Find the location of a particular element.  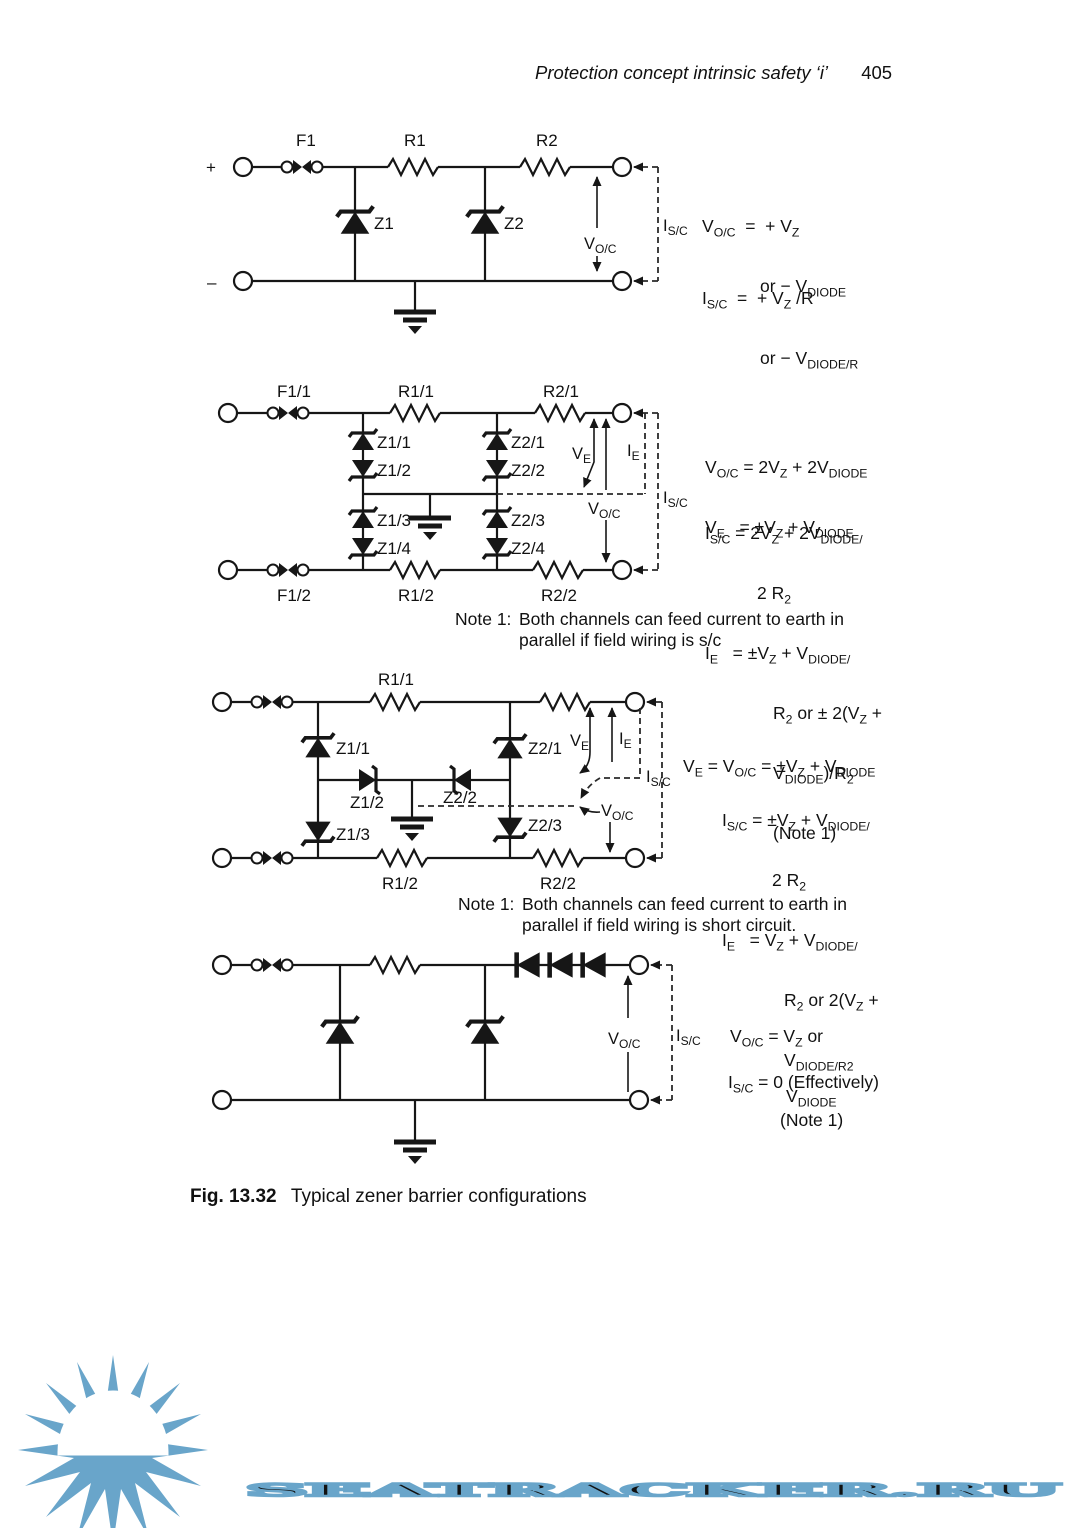

zener-z11-icon is located at coordinates (318, 745).